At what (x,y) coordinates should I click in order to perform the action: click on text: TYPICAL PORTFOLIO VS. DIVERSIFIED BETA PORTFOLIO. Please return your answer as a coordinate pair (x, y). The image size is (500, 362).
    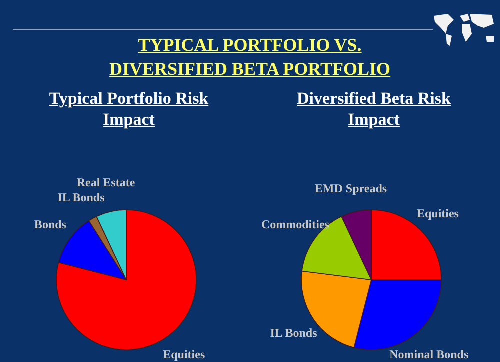
    Looking at the image, I should click on (250, 57).